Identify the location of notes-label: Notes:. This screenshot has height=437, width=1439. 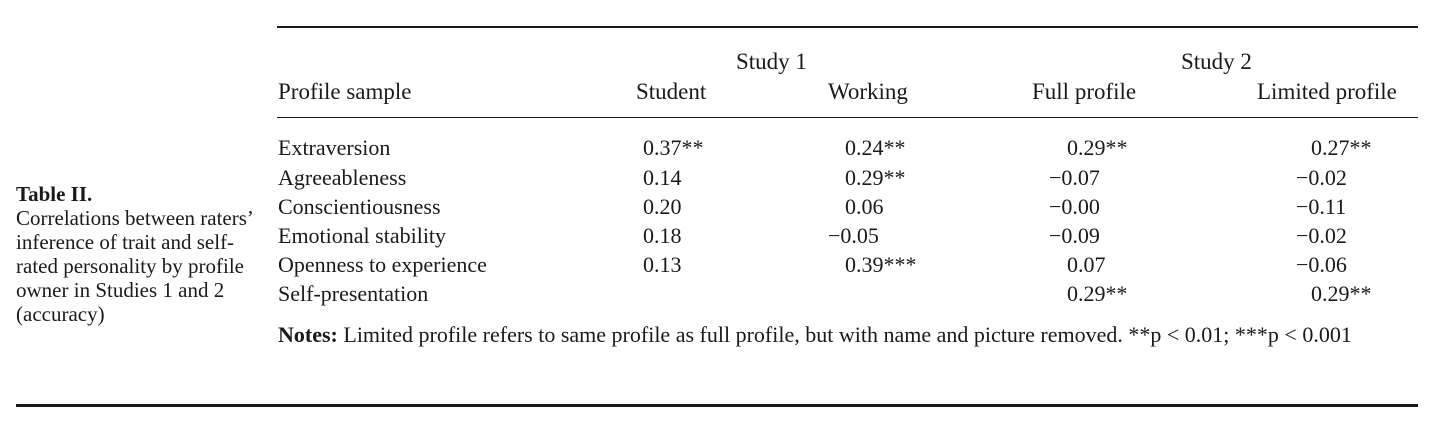
(308, 334).